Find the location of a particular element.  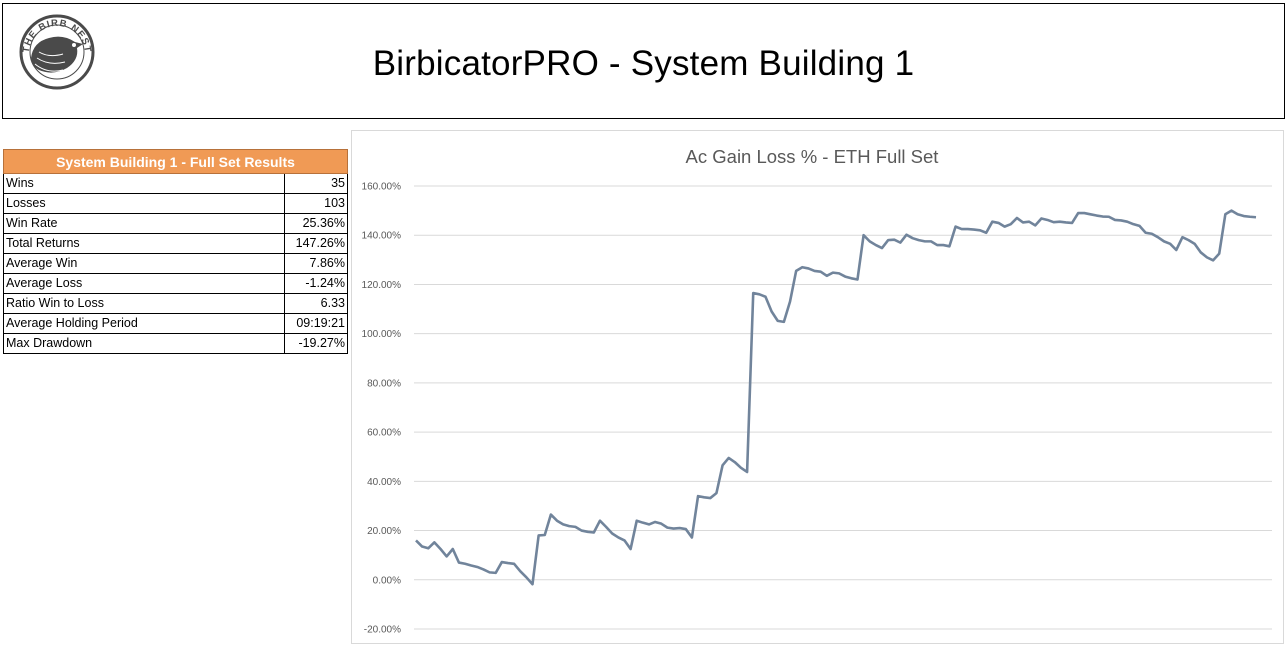

table-row: Total Returns 147.26% is located at coordinates (175, 243).